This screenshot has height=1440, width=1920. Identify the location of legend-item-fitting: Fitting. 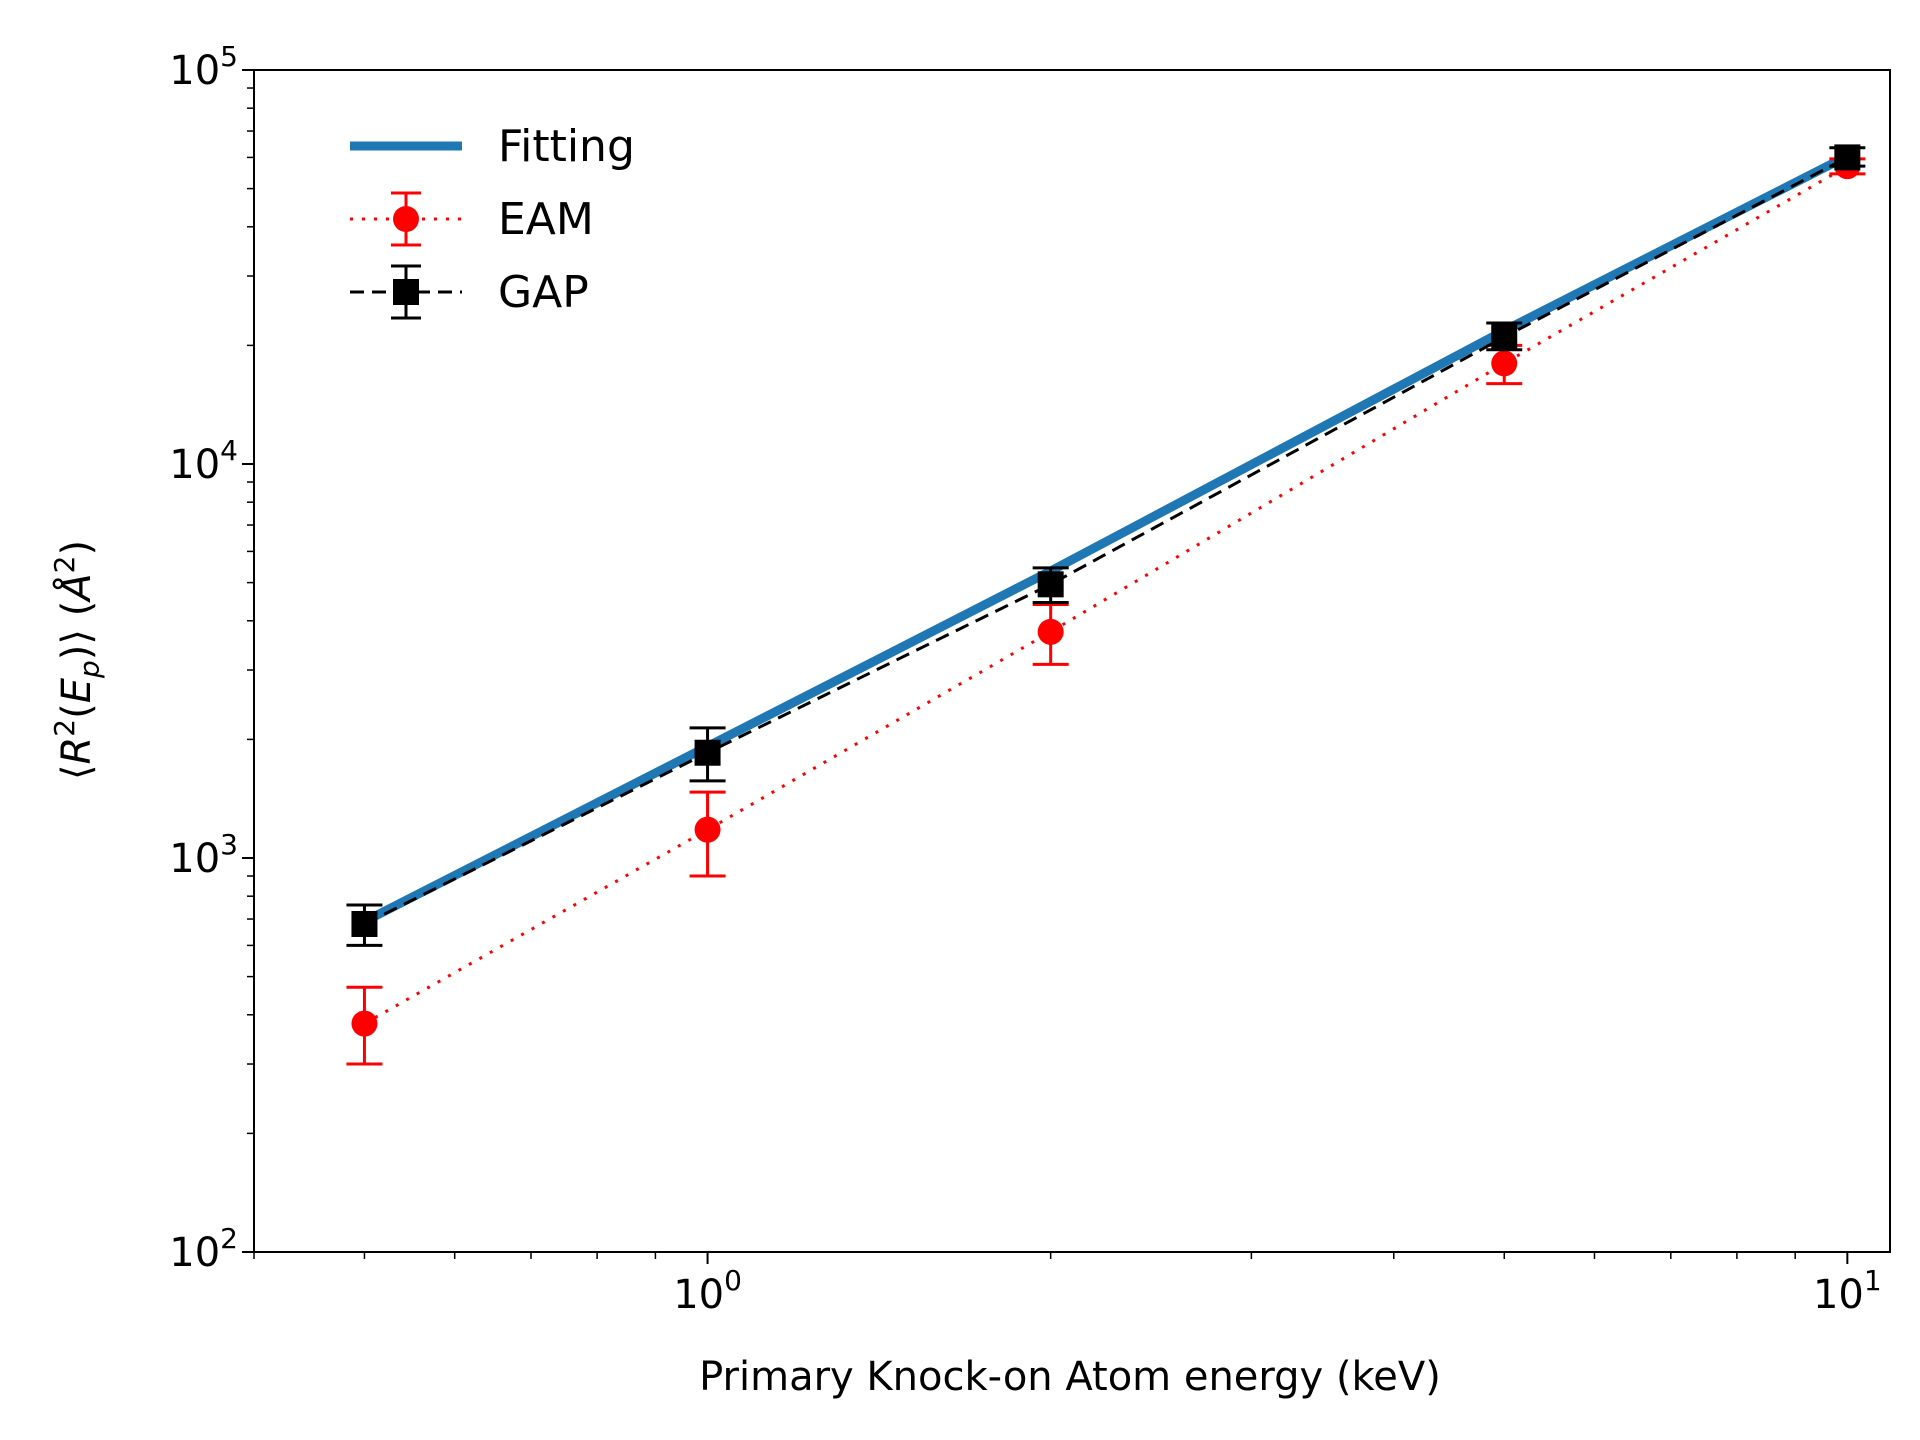
(492, 146).